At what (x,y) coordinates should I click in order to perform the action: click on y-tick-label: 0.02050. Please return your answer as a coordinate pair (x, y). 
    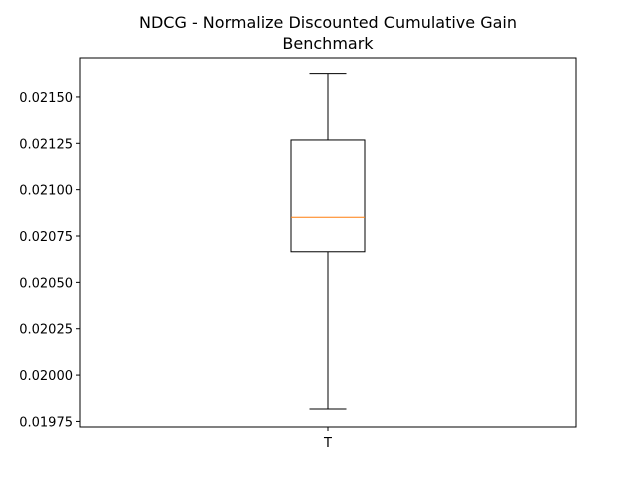
    Looking at the image, I should click on (46, 283).